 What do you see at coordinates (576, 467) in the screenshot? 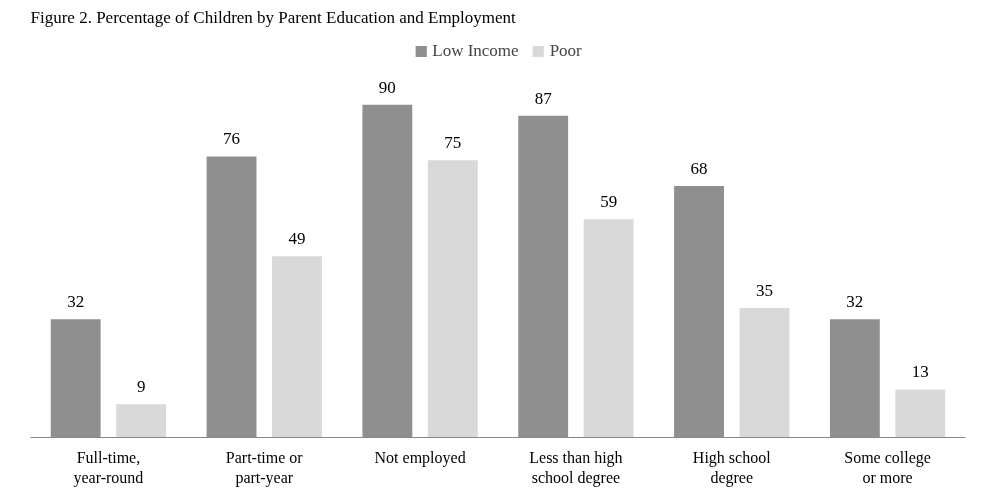
I see `x-tick-label: Less than high school degree` at bounding box center [576, 467].